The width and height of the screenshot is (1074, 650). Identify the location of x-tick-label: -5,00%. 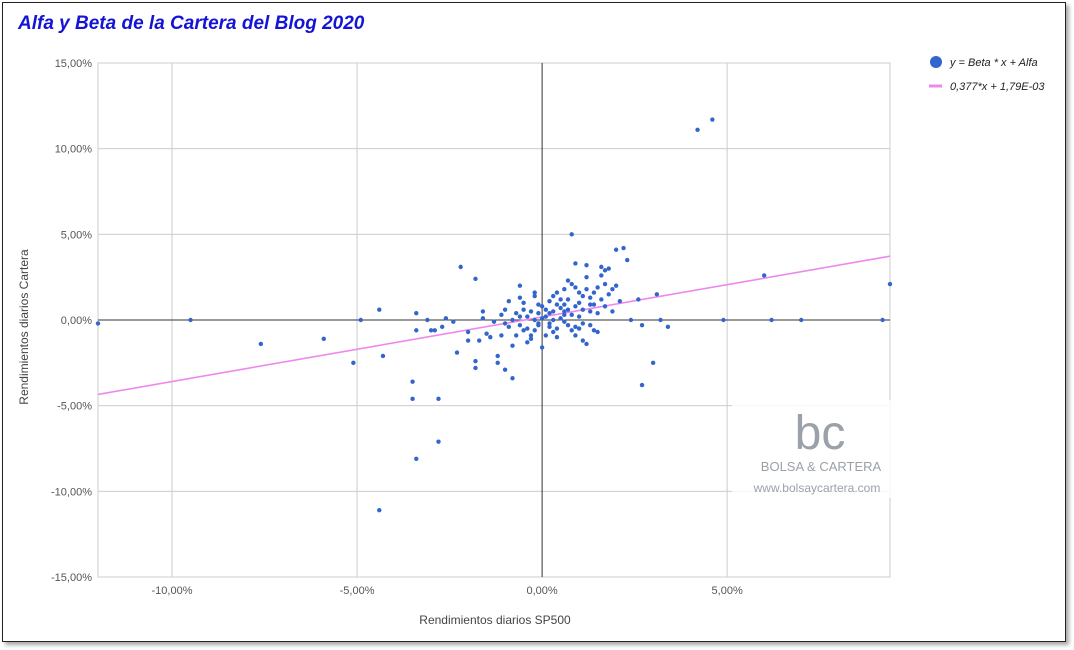
(357, 591).